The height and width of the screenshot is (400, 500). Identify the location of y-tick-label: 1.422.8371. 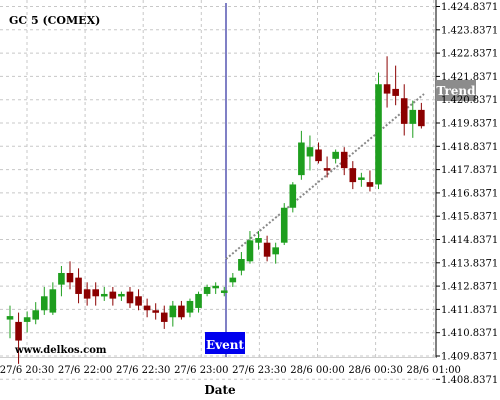
(469, 54).